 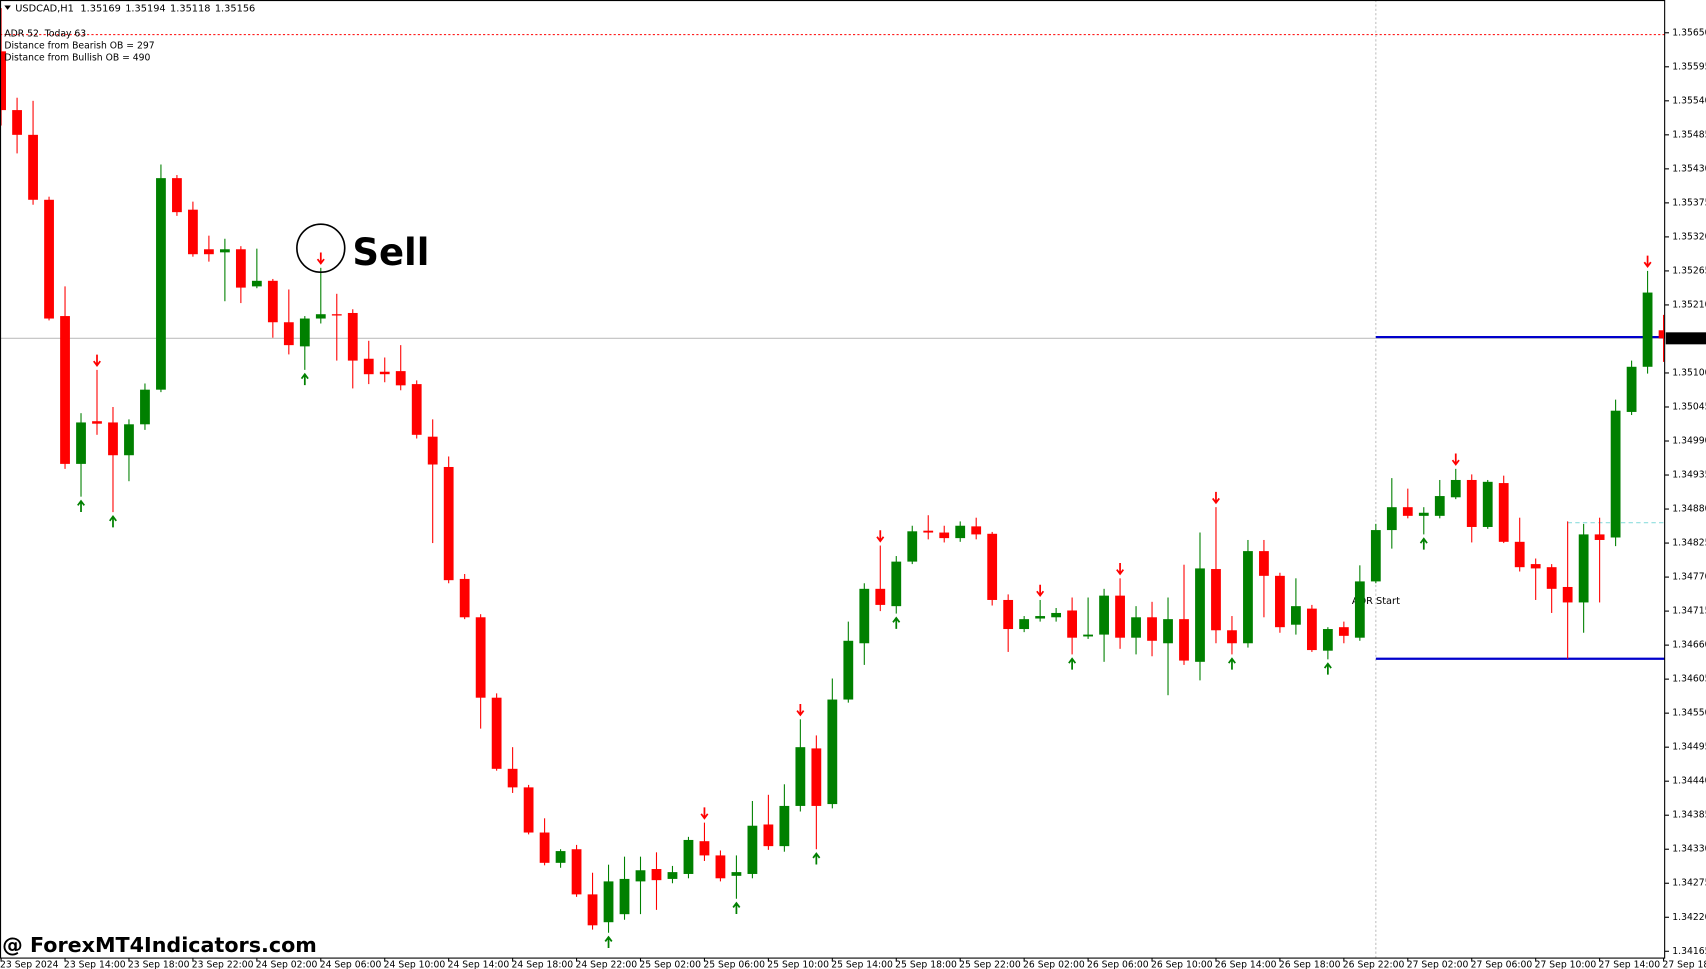 I want to click on x-tick-label: 26 Sep 14:00, so click(x=1246, y=964).